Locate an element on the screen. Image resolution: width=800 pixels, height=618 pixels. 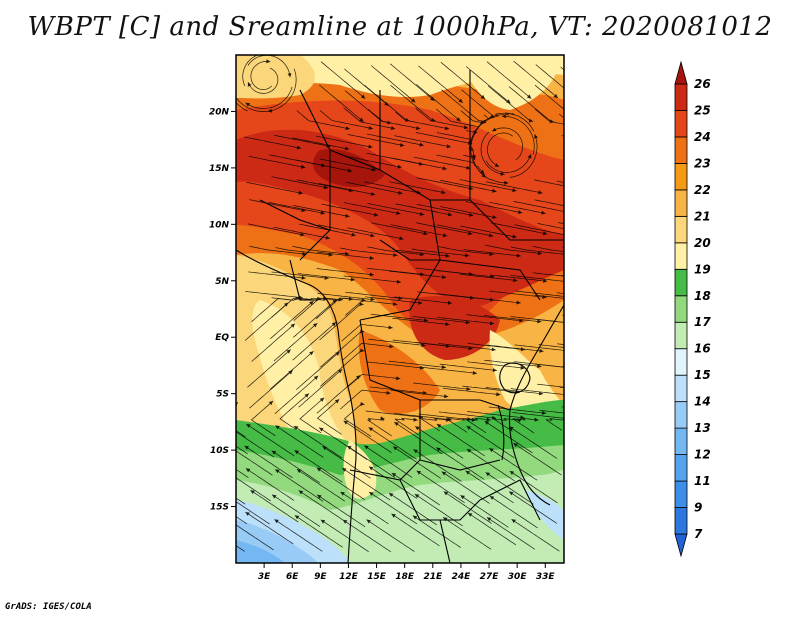
lat-tick-label: 15S is located at coordinates (219, 508).